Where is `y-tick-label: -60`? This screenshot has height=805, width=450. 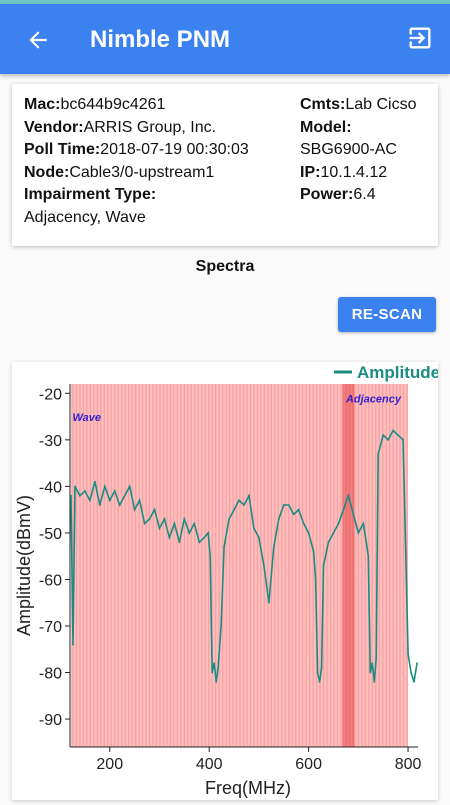
y-tick-label: -60 is located at coordinates (50, 580).